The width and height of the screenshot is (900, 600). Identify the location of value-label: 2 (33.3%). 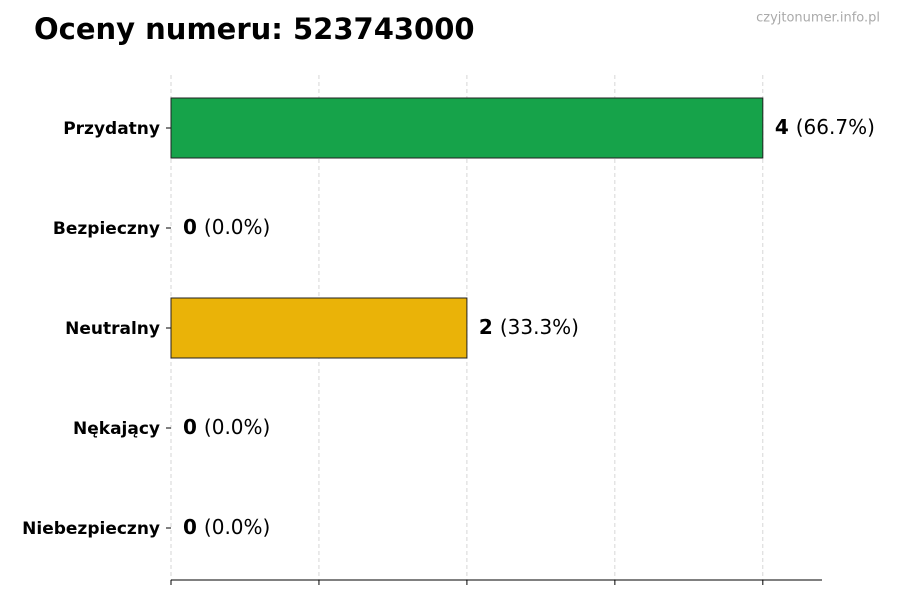
(529, 327).